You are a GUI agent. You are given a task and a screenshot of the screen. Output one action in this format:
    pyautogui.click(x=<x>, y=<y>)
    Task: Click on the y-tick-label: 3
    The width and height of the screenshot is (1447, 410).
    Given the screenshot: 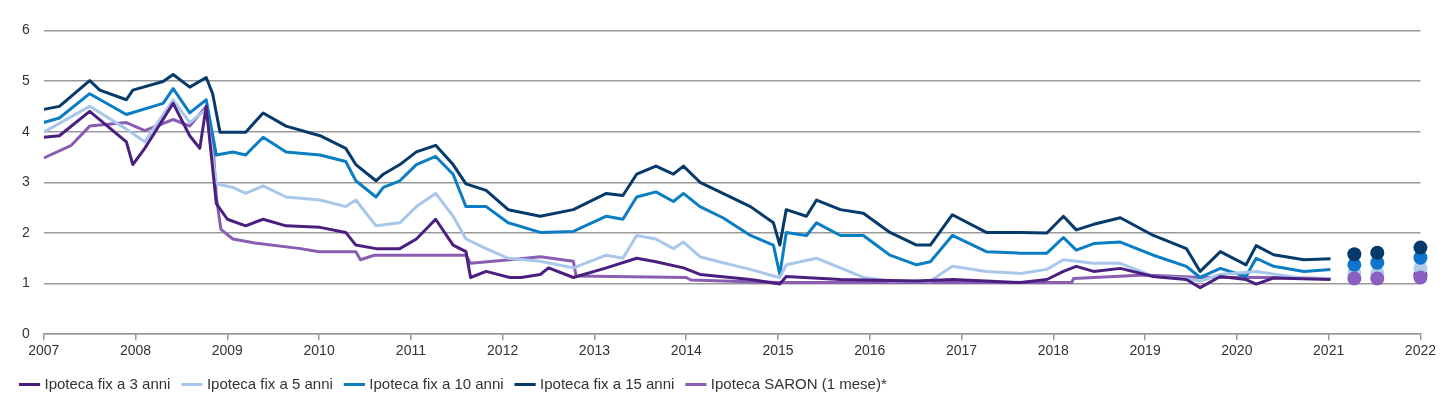 What is the action you would take?
    pyautogui.click(x=25, y=181)
    